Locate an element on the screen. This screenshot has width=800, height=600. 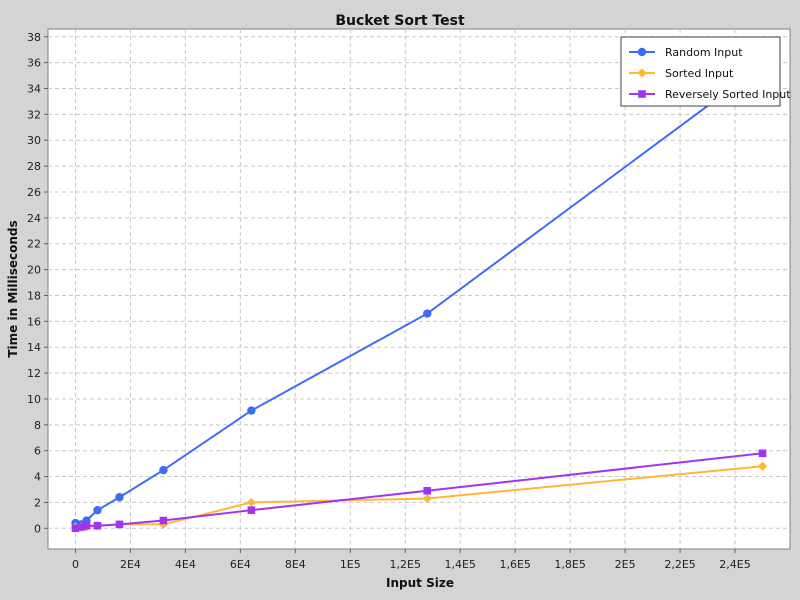
y-tick-label: 34 is located at coordinates (34, 89).